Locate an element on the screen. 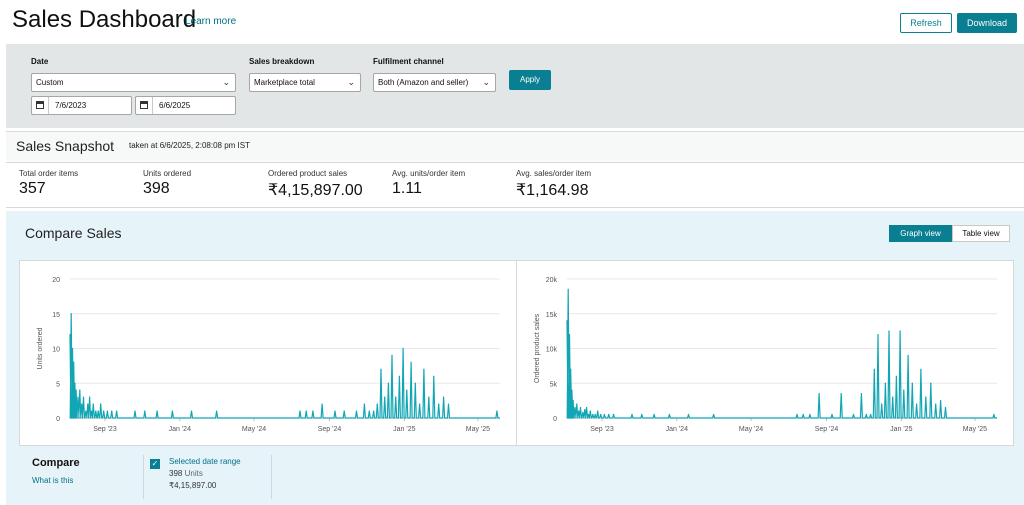 This screenshot has height=505, width=1024. y-tick-label: 20k is located at coordinates (552, 280).